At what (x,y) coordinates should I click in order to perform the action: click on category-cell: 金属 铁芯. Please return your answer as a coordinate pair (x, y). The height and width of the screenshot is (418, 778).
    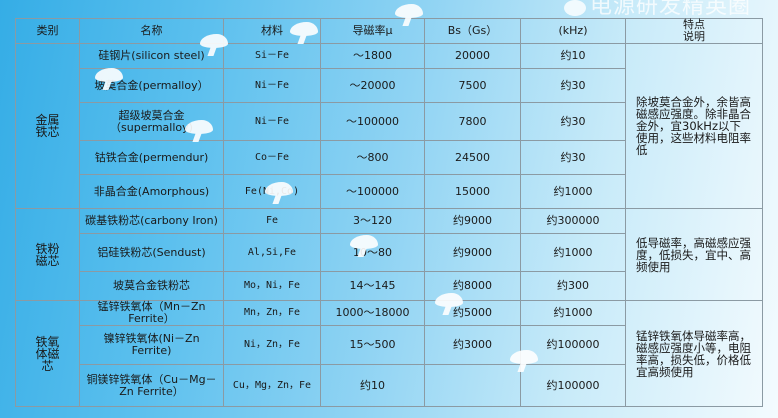
    Looking at the image, I should click on (47, 126).